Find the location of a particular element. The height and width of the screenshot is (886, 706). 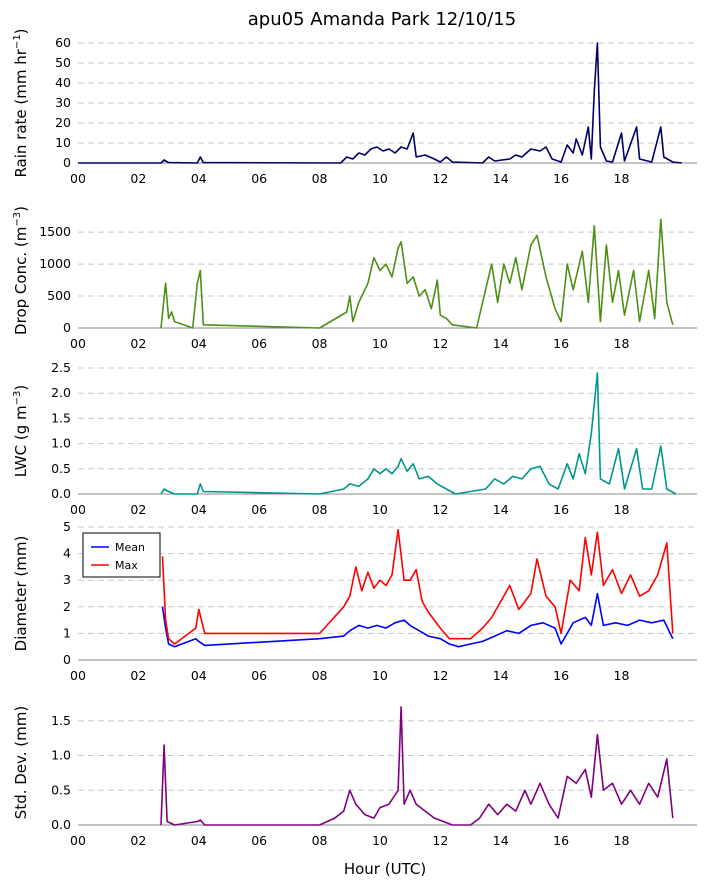

y-axis-label: Std. Dev. (mm) is located at coordinates (21, 762).